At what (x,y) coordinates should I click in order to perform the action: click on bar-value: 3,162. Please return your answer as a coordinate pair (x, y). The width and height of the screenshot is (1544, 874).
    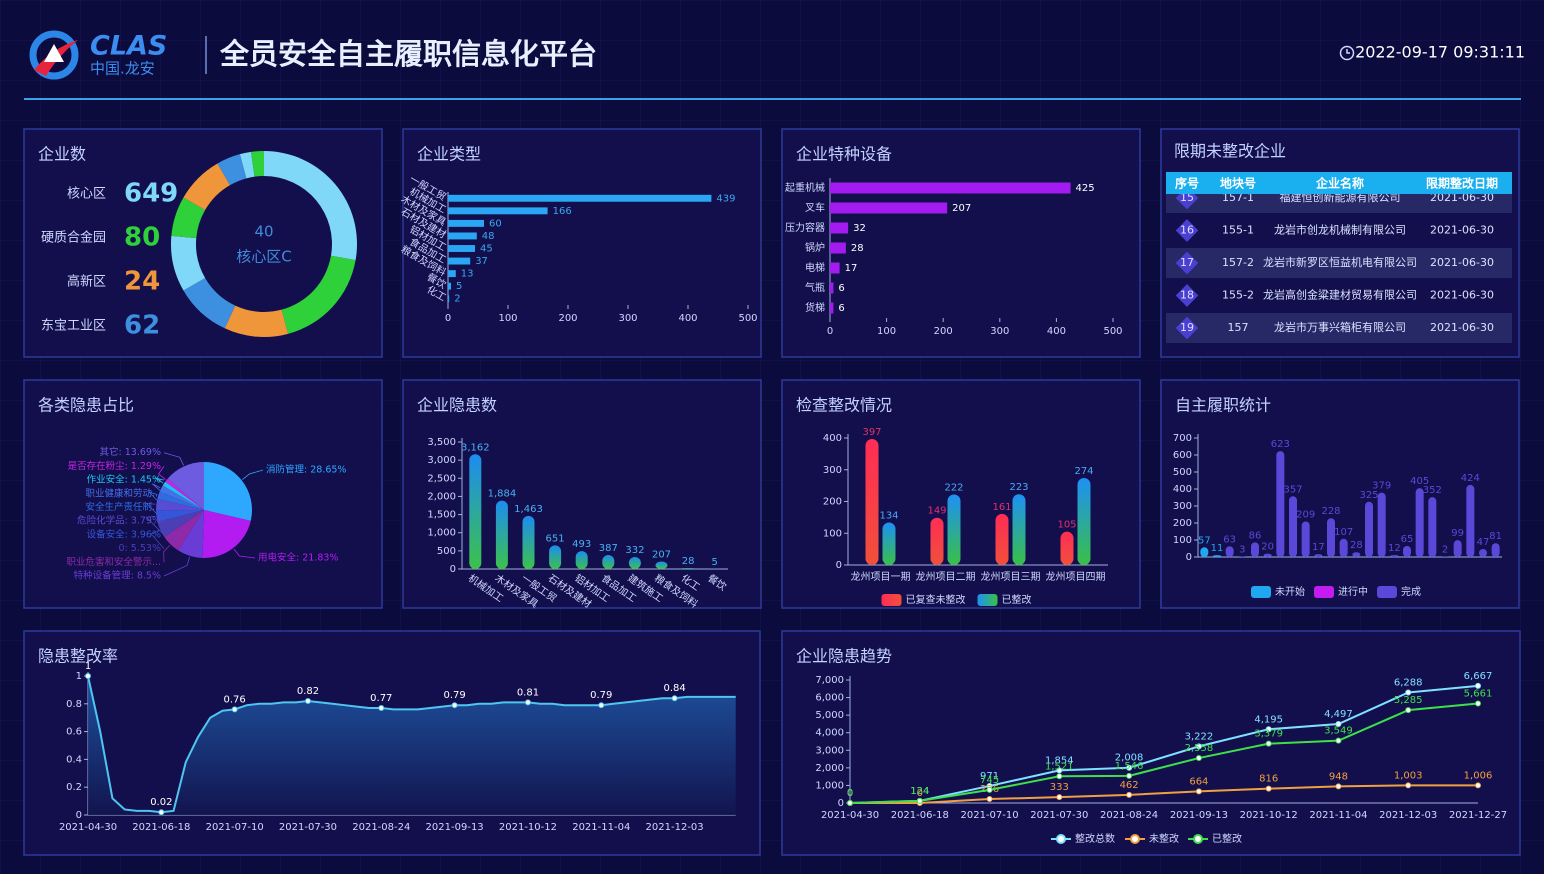
    Looking at the image, I should click on (475, 447).